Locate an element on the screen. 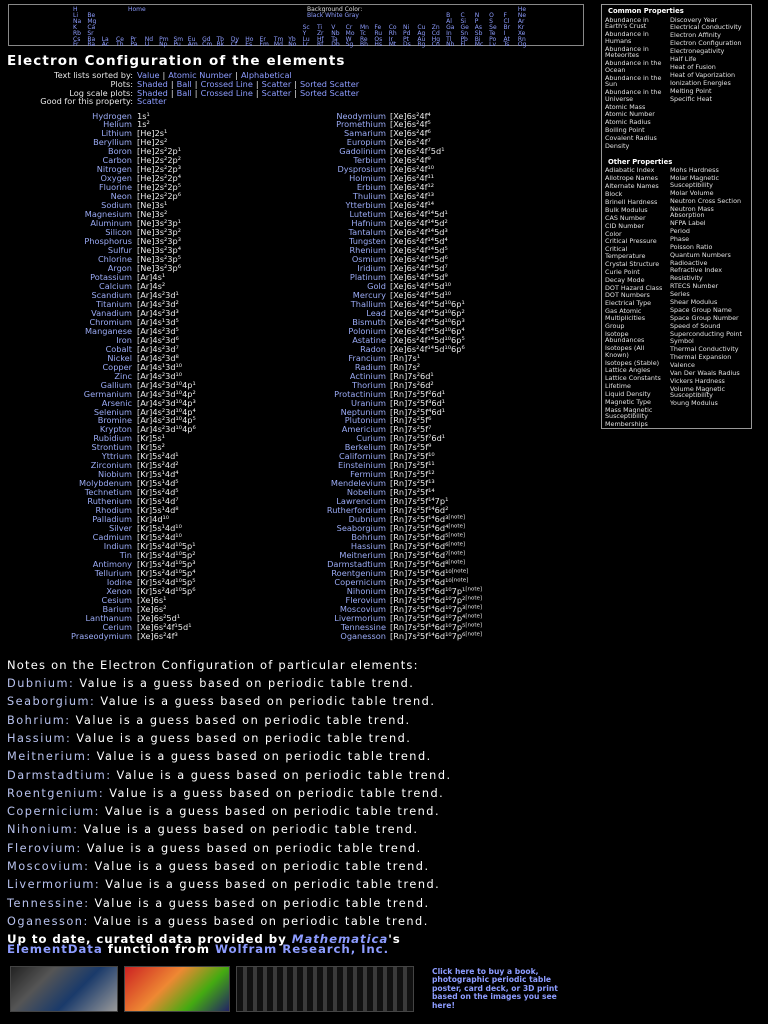 This screenshot has height=1024, width=768. element-name-link: Magnesium is located at coordinates (108, 214).